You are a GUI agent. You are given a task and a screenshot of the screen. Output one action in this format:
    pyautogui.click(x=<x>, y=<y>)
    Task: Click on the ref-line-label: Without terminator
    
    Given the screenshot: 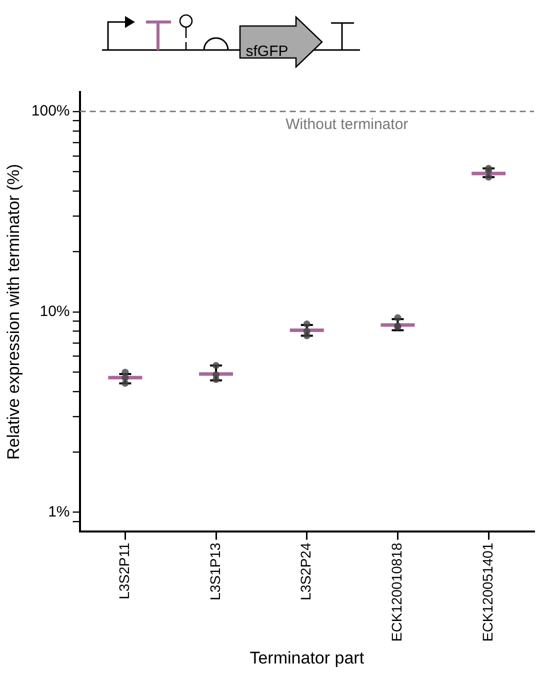 What is the action you would take?
    pyautogui.click(x=347, y=125)
    